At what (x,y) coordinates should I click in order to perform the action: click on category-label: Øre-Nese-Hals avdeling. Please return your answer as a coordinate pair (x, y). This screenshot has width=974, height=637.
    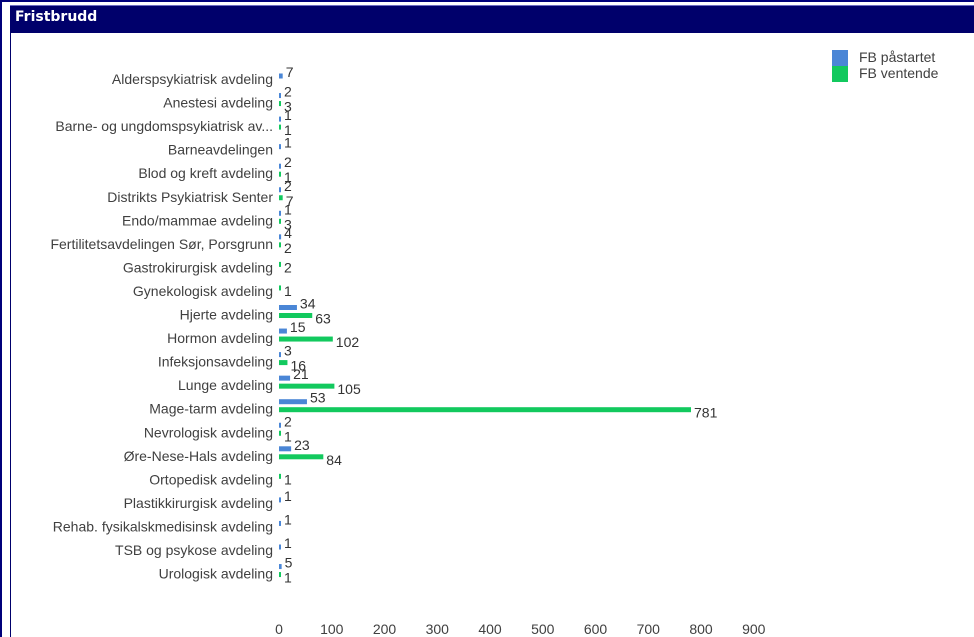
    Looking at the image, I should click on (198, 456).